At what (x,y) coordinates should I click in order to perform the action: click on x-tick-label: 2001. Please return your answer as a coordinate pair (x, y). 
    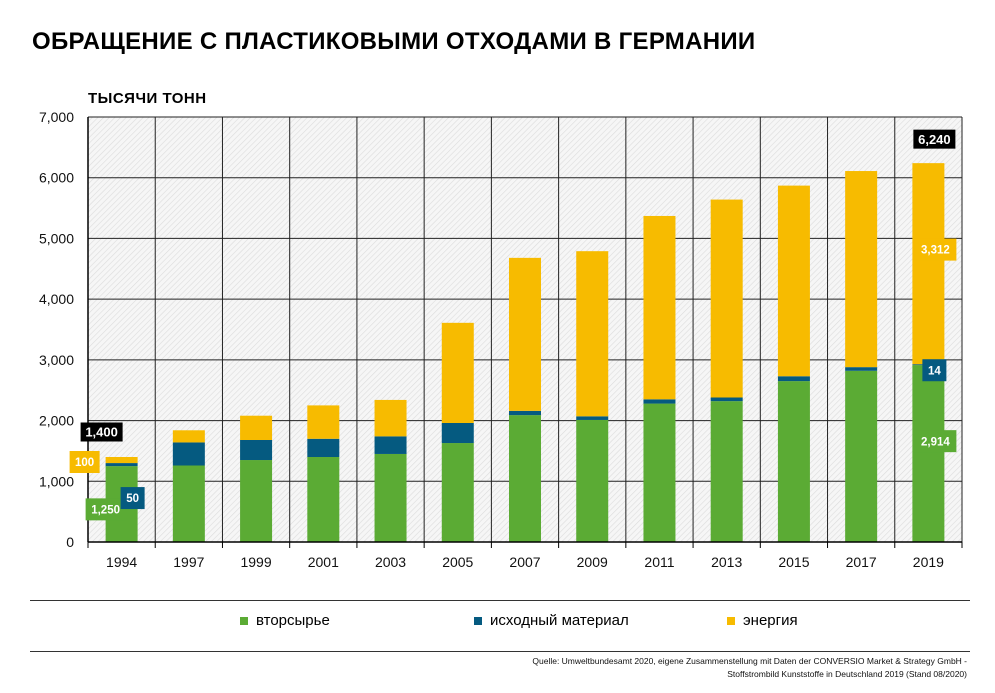
    Looking at the image, I should click on (323, 562).